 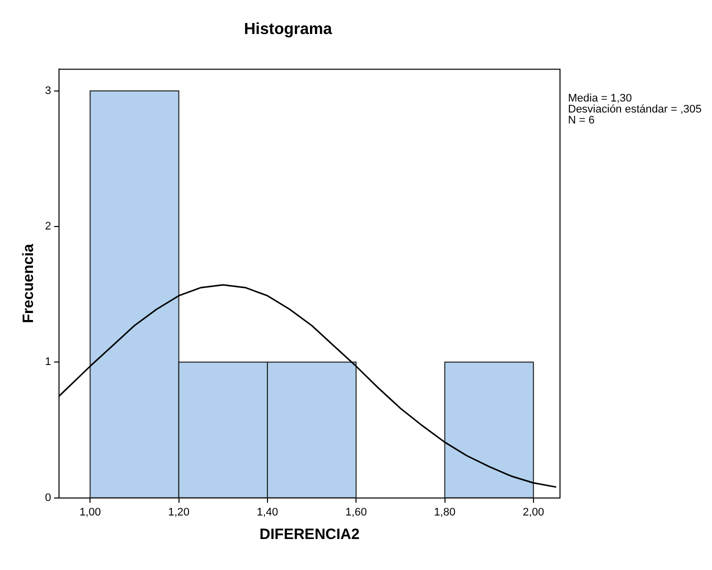 What do you see at coordinates (600, 98) in the screenshot?
I see `text: Media = 1,30` at bounding box center [600, 98].